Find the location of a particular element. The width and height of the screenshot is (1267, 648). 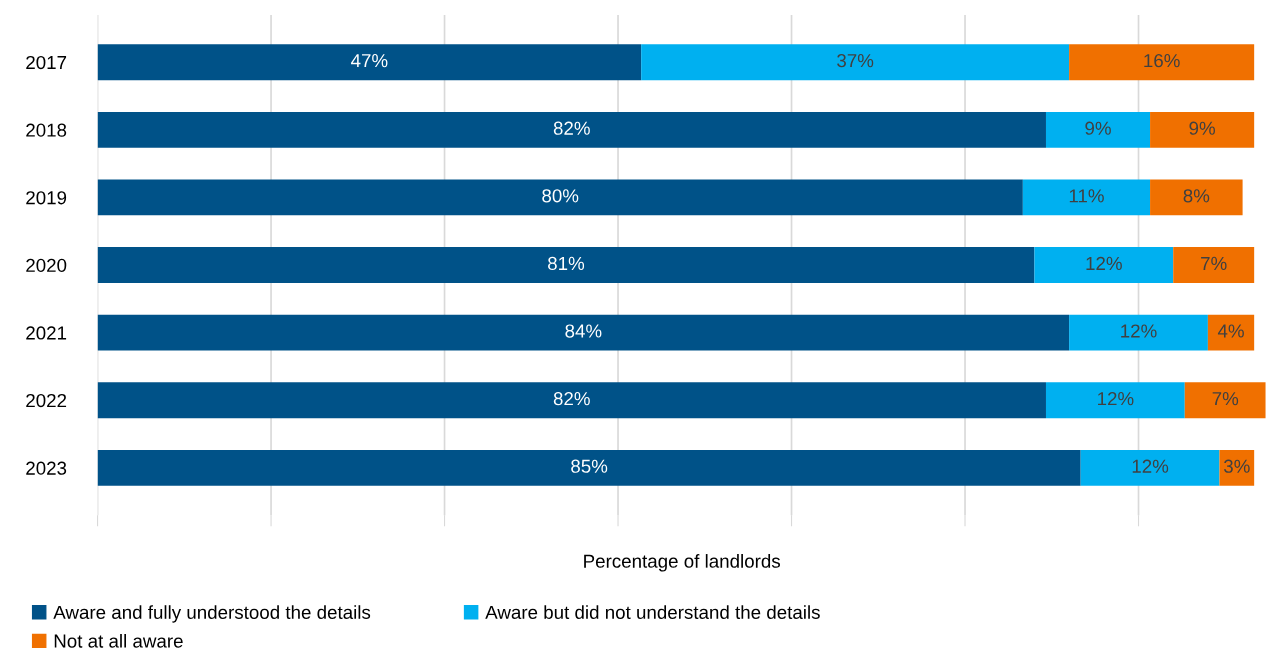

y-tick-label: 2021 is located at coordinates (46, 333).